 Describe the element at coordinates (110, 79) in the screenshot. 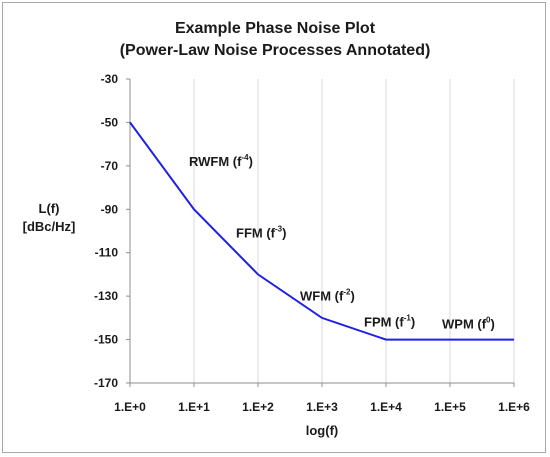

I see `y-tick-label: -30` at that location.